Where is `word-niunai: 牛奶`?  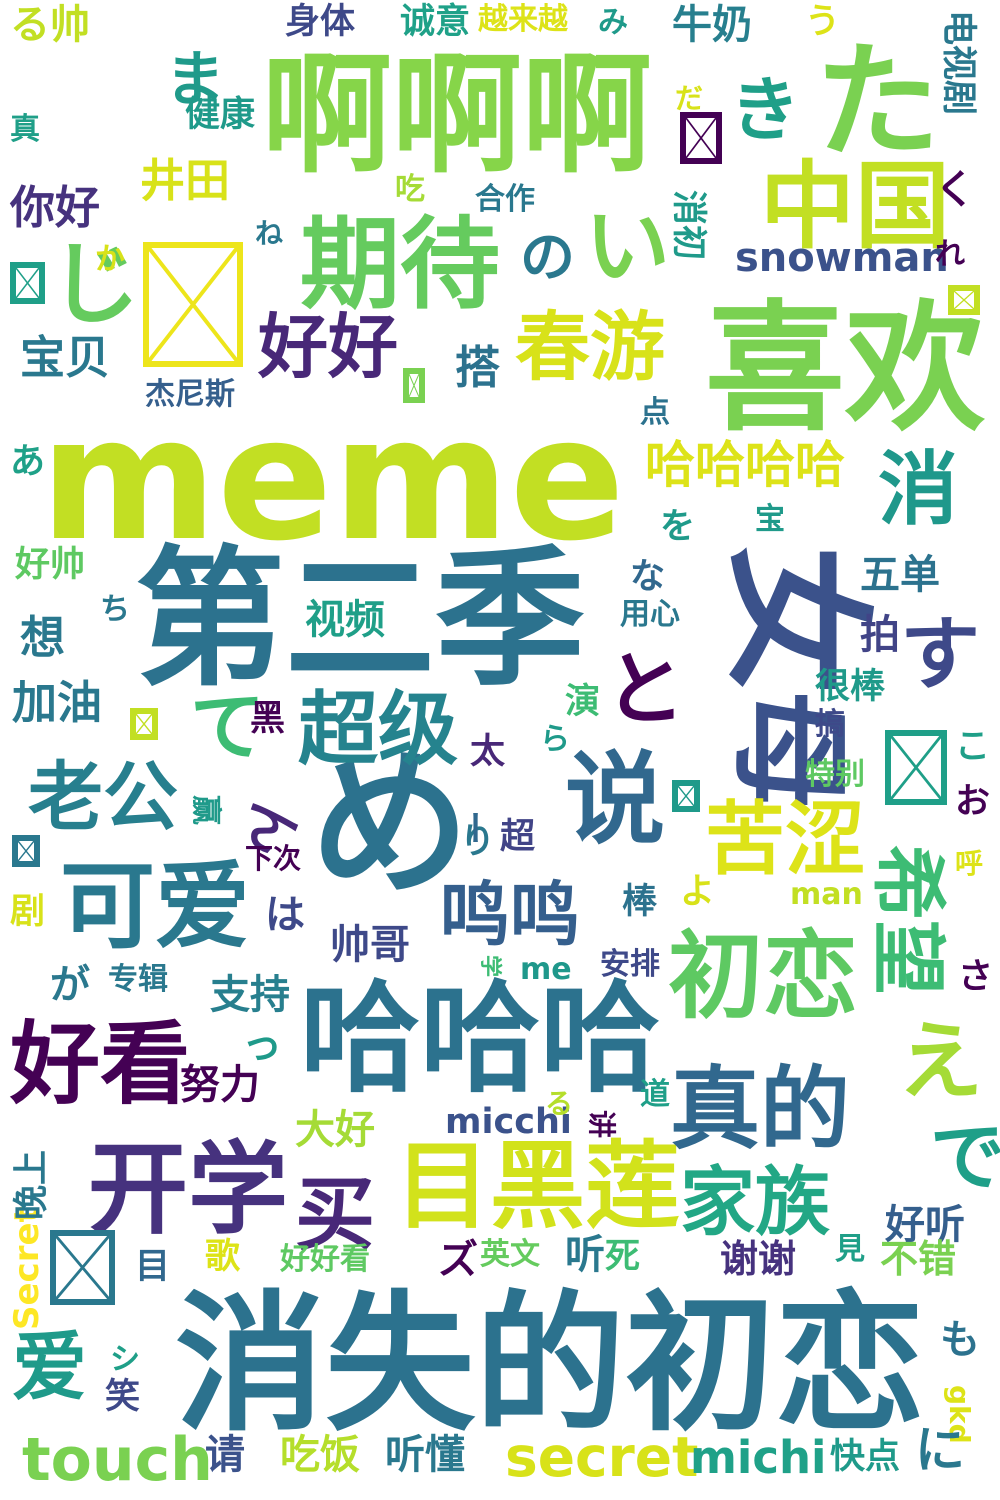
word-niunai: 牛奶 is located at coordinates (712, 25).